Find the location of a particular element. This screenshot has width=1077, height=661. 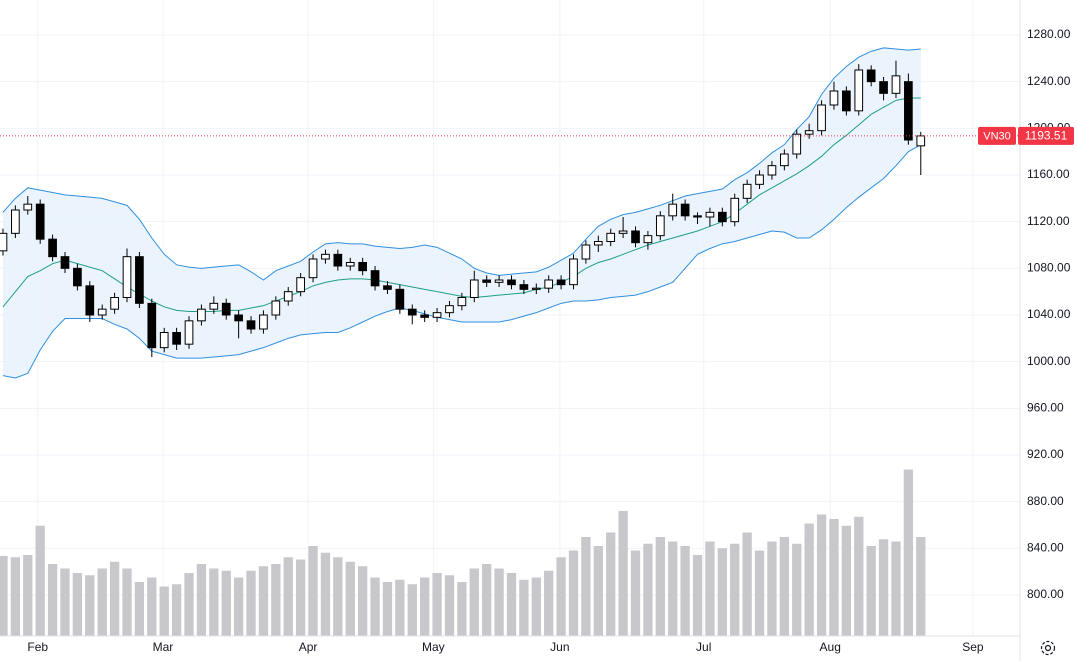

settings-icon is located at coordinates (1048, 648).